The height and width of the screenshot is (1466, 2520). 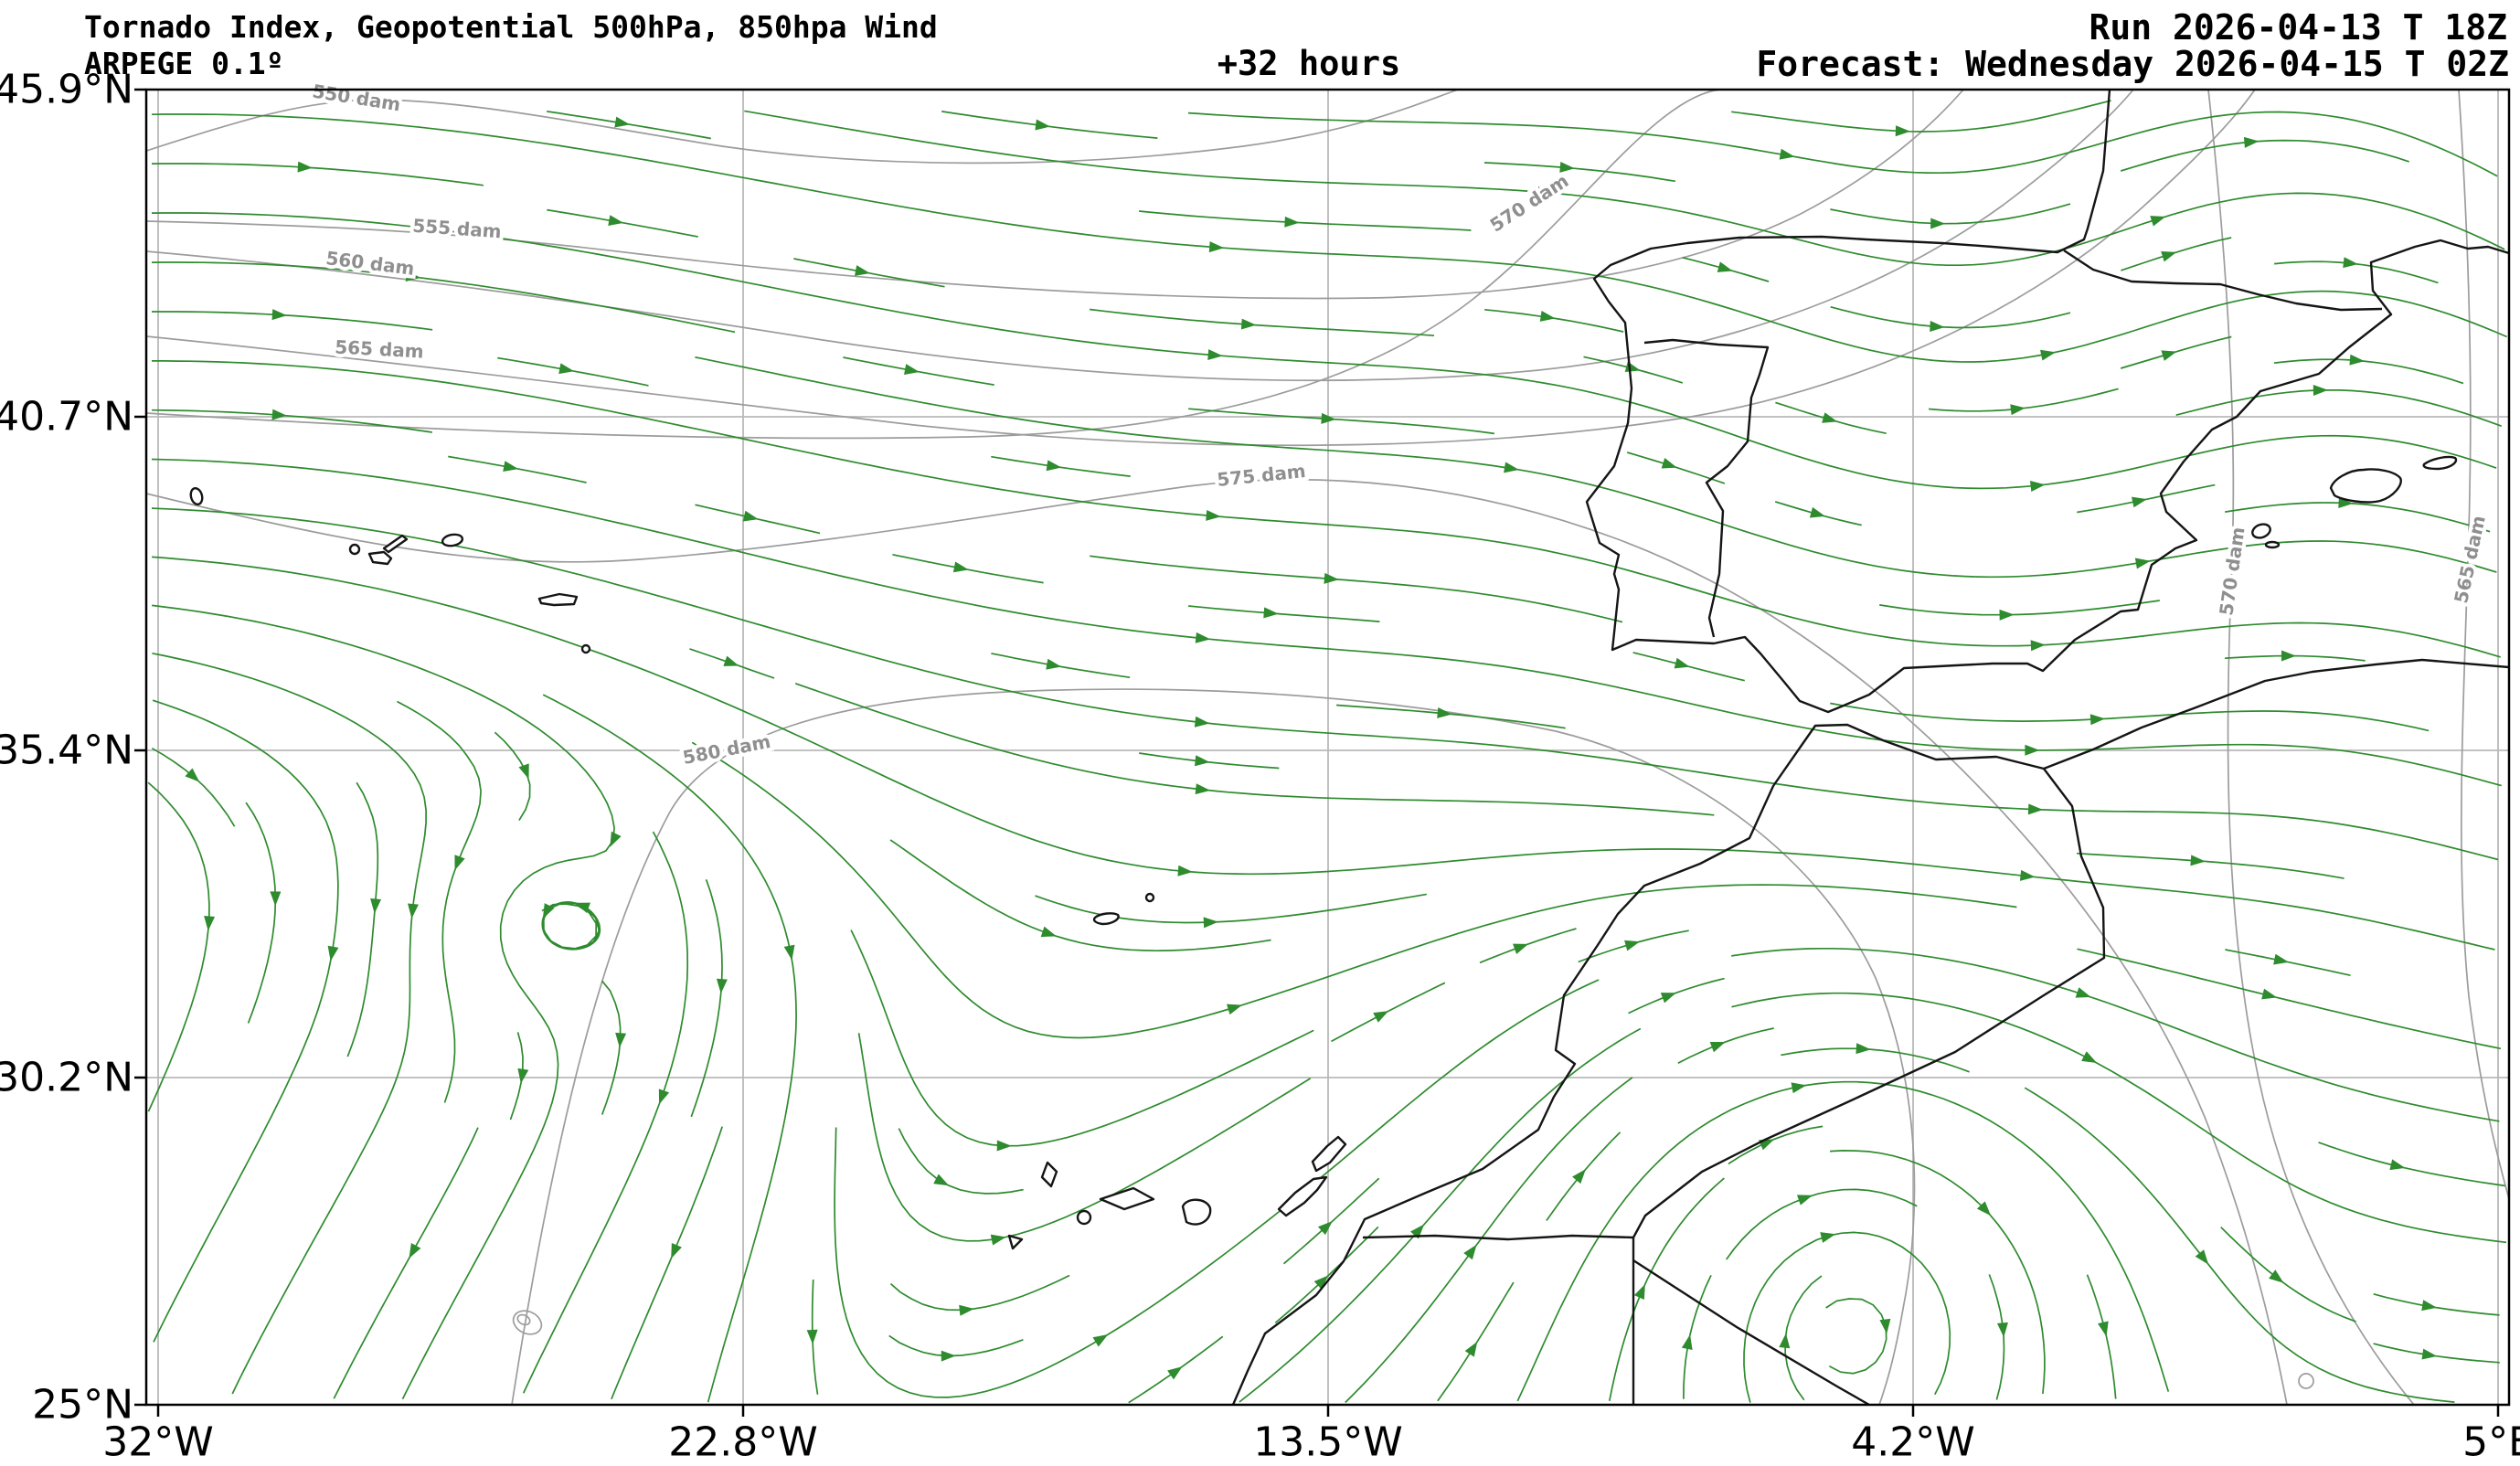 What do you see at coordinates (458, 229) in the screenshot?
I see `contour-label: 555 dam` at bounding box center [458, 229].